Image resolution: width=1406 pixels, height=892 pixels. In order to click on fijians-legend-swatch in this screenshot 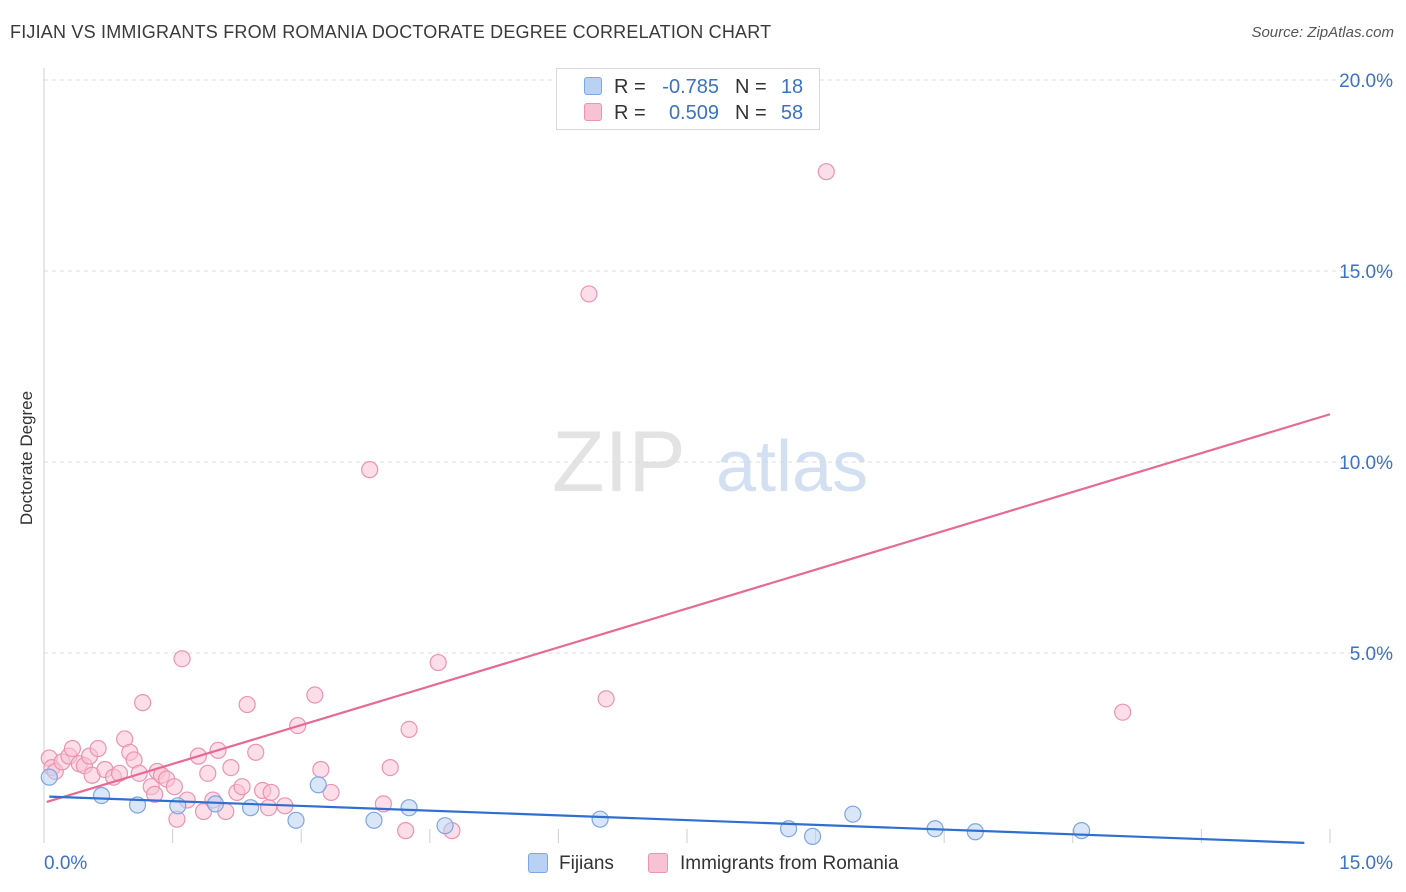, I will do `click(538, 863)`.